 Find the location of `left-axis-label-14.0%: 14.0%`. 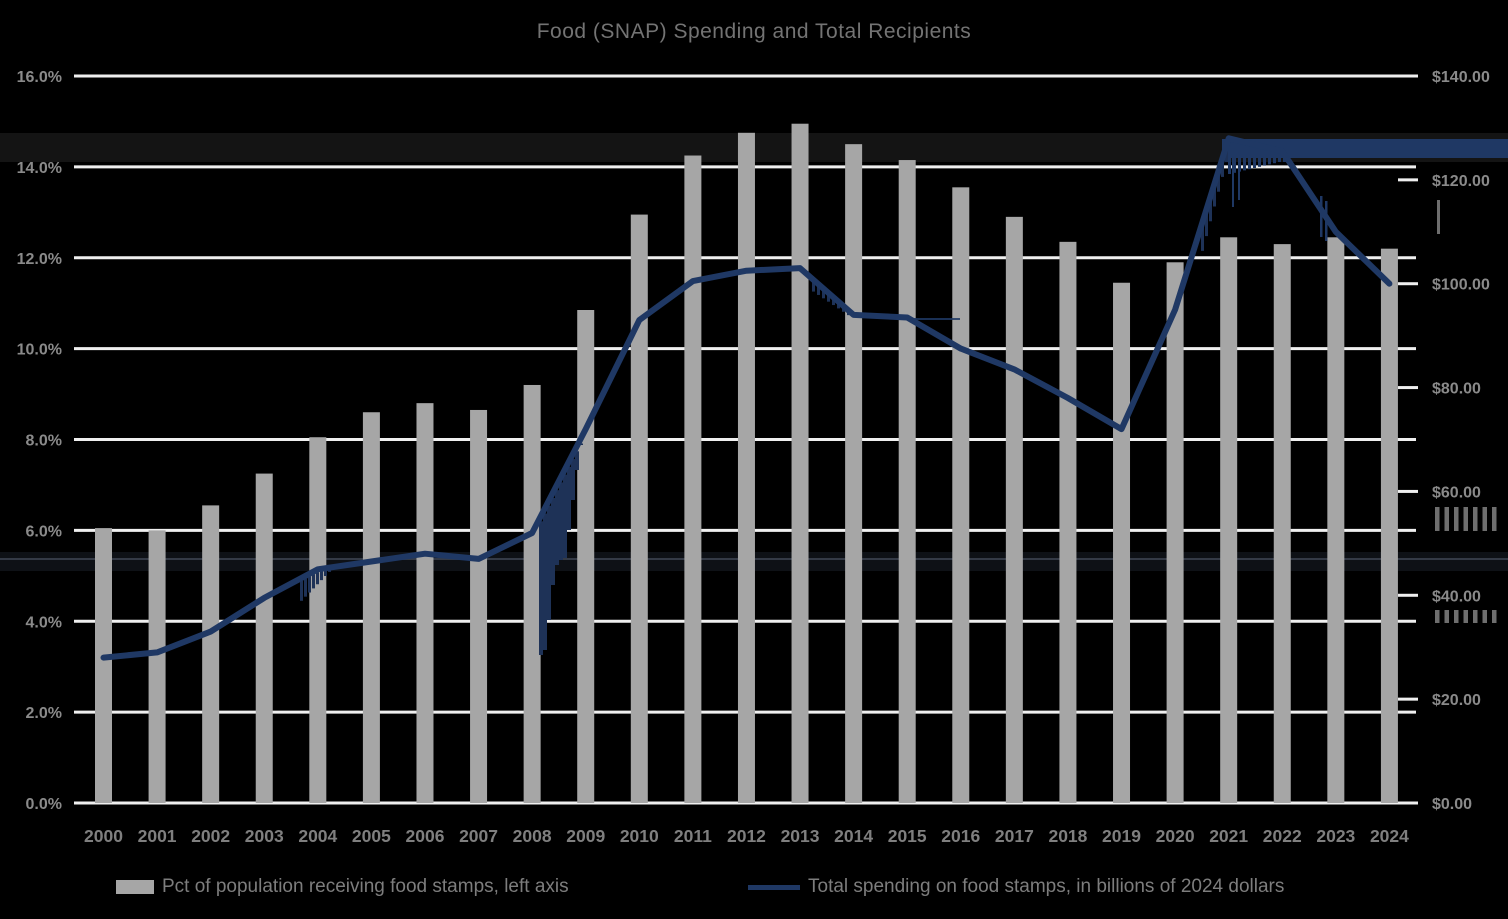

left-axis-label-14.0%: 14.0% is located at coordinates (39, 168).